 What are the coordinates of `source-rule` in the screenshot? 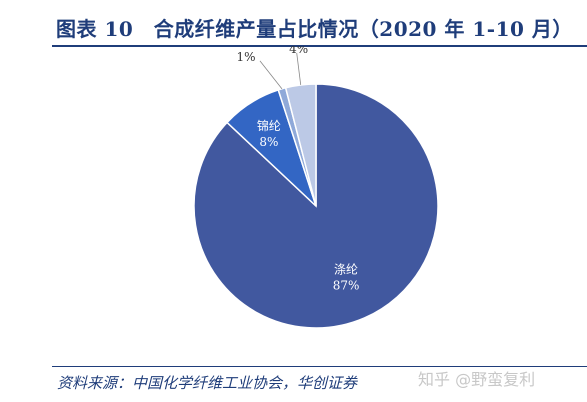 It's located at (319, 366).